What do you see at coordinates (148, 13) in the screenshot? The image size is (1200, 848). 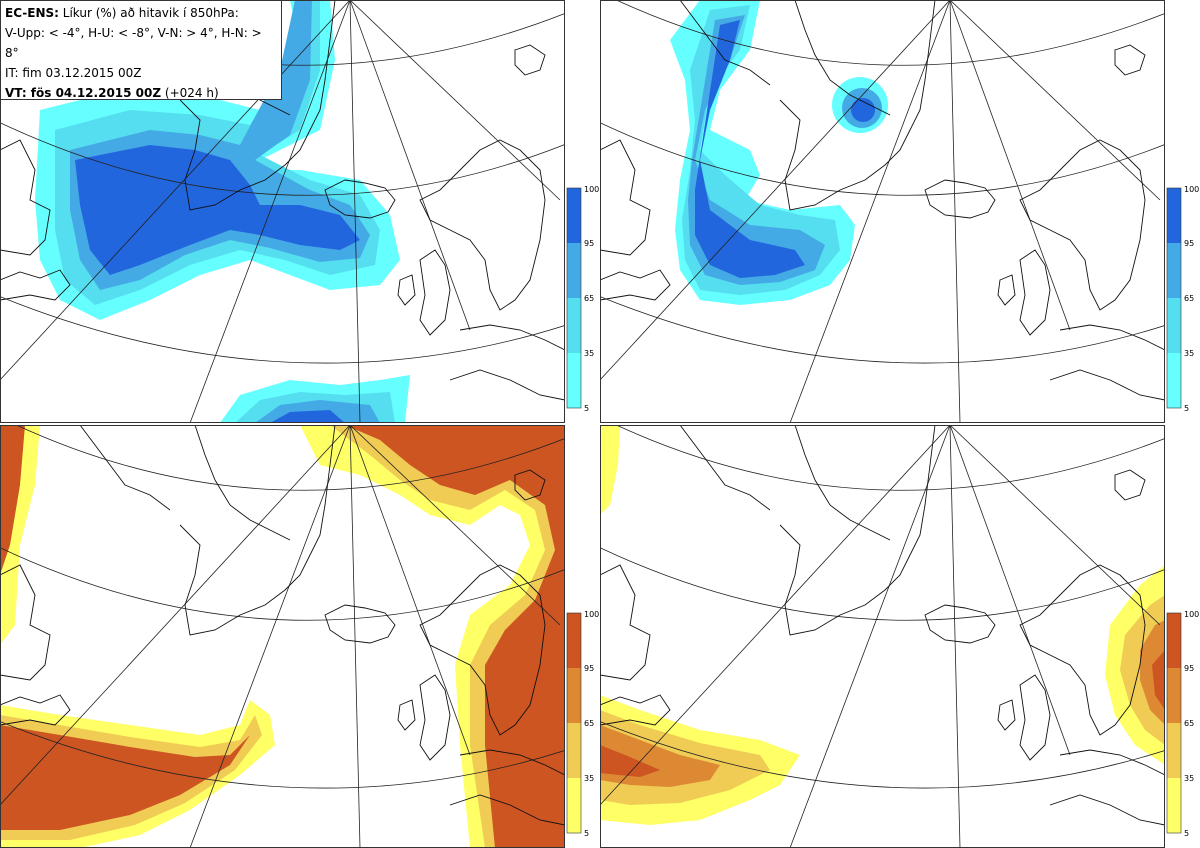 I see `product-description: Líkur (%) að hitavik í 850hPa:` at bounding box center [148, 13].